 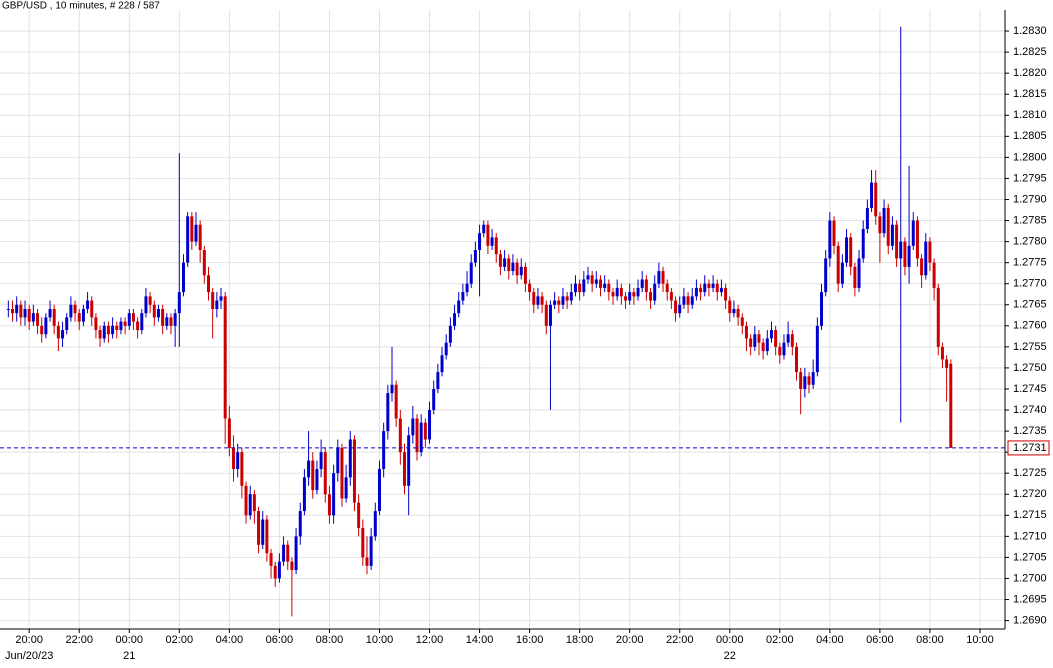 What do you see at coordinates (1030, 178) in the screenshot?
I see `y-tick-label: 1.2795` at bounding box center [1030, 178].